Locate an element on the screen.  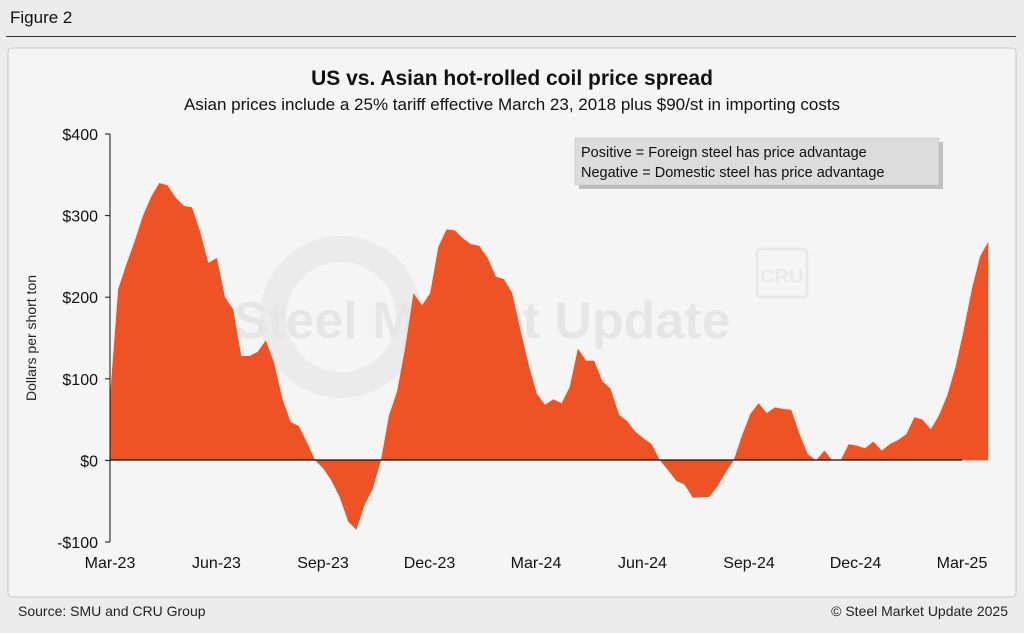
y-tick-label: $400 is located at coordinates (80, 135).